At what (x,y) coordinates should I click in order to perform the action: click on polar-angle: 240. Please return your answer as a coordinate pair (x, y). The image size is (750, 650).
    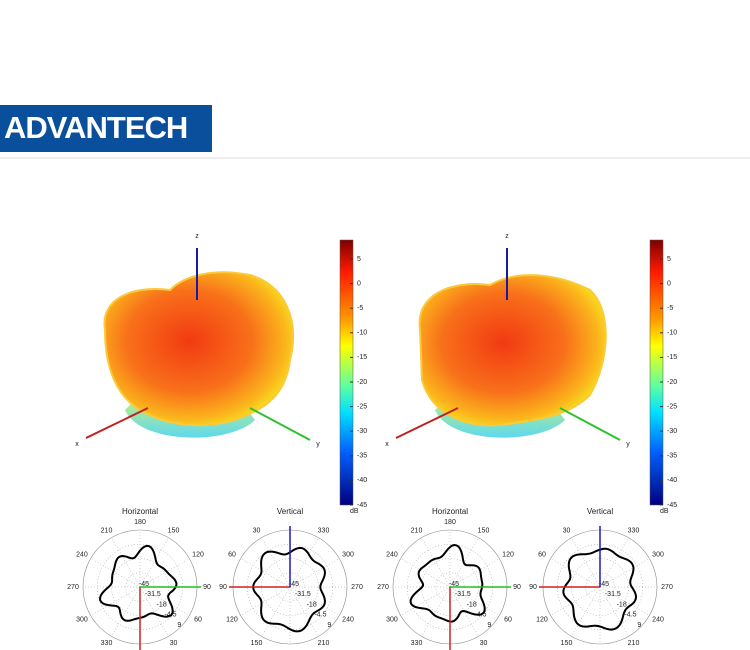
    Looking at the image, I should click on (392, 554).